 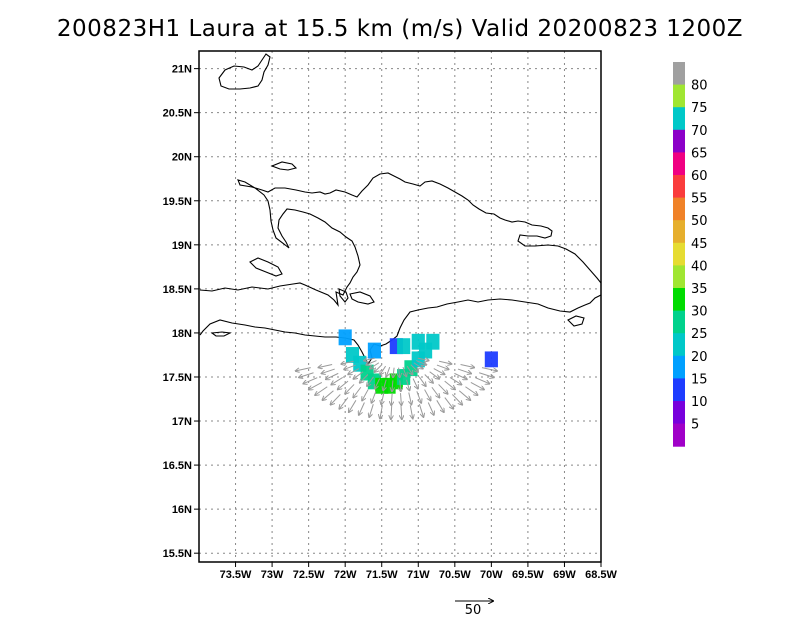 What do you see at coordinates (491, 575) in the screenshot?
I see `x-tick-label: 70W` at bounding box center [491, 575].